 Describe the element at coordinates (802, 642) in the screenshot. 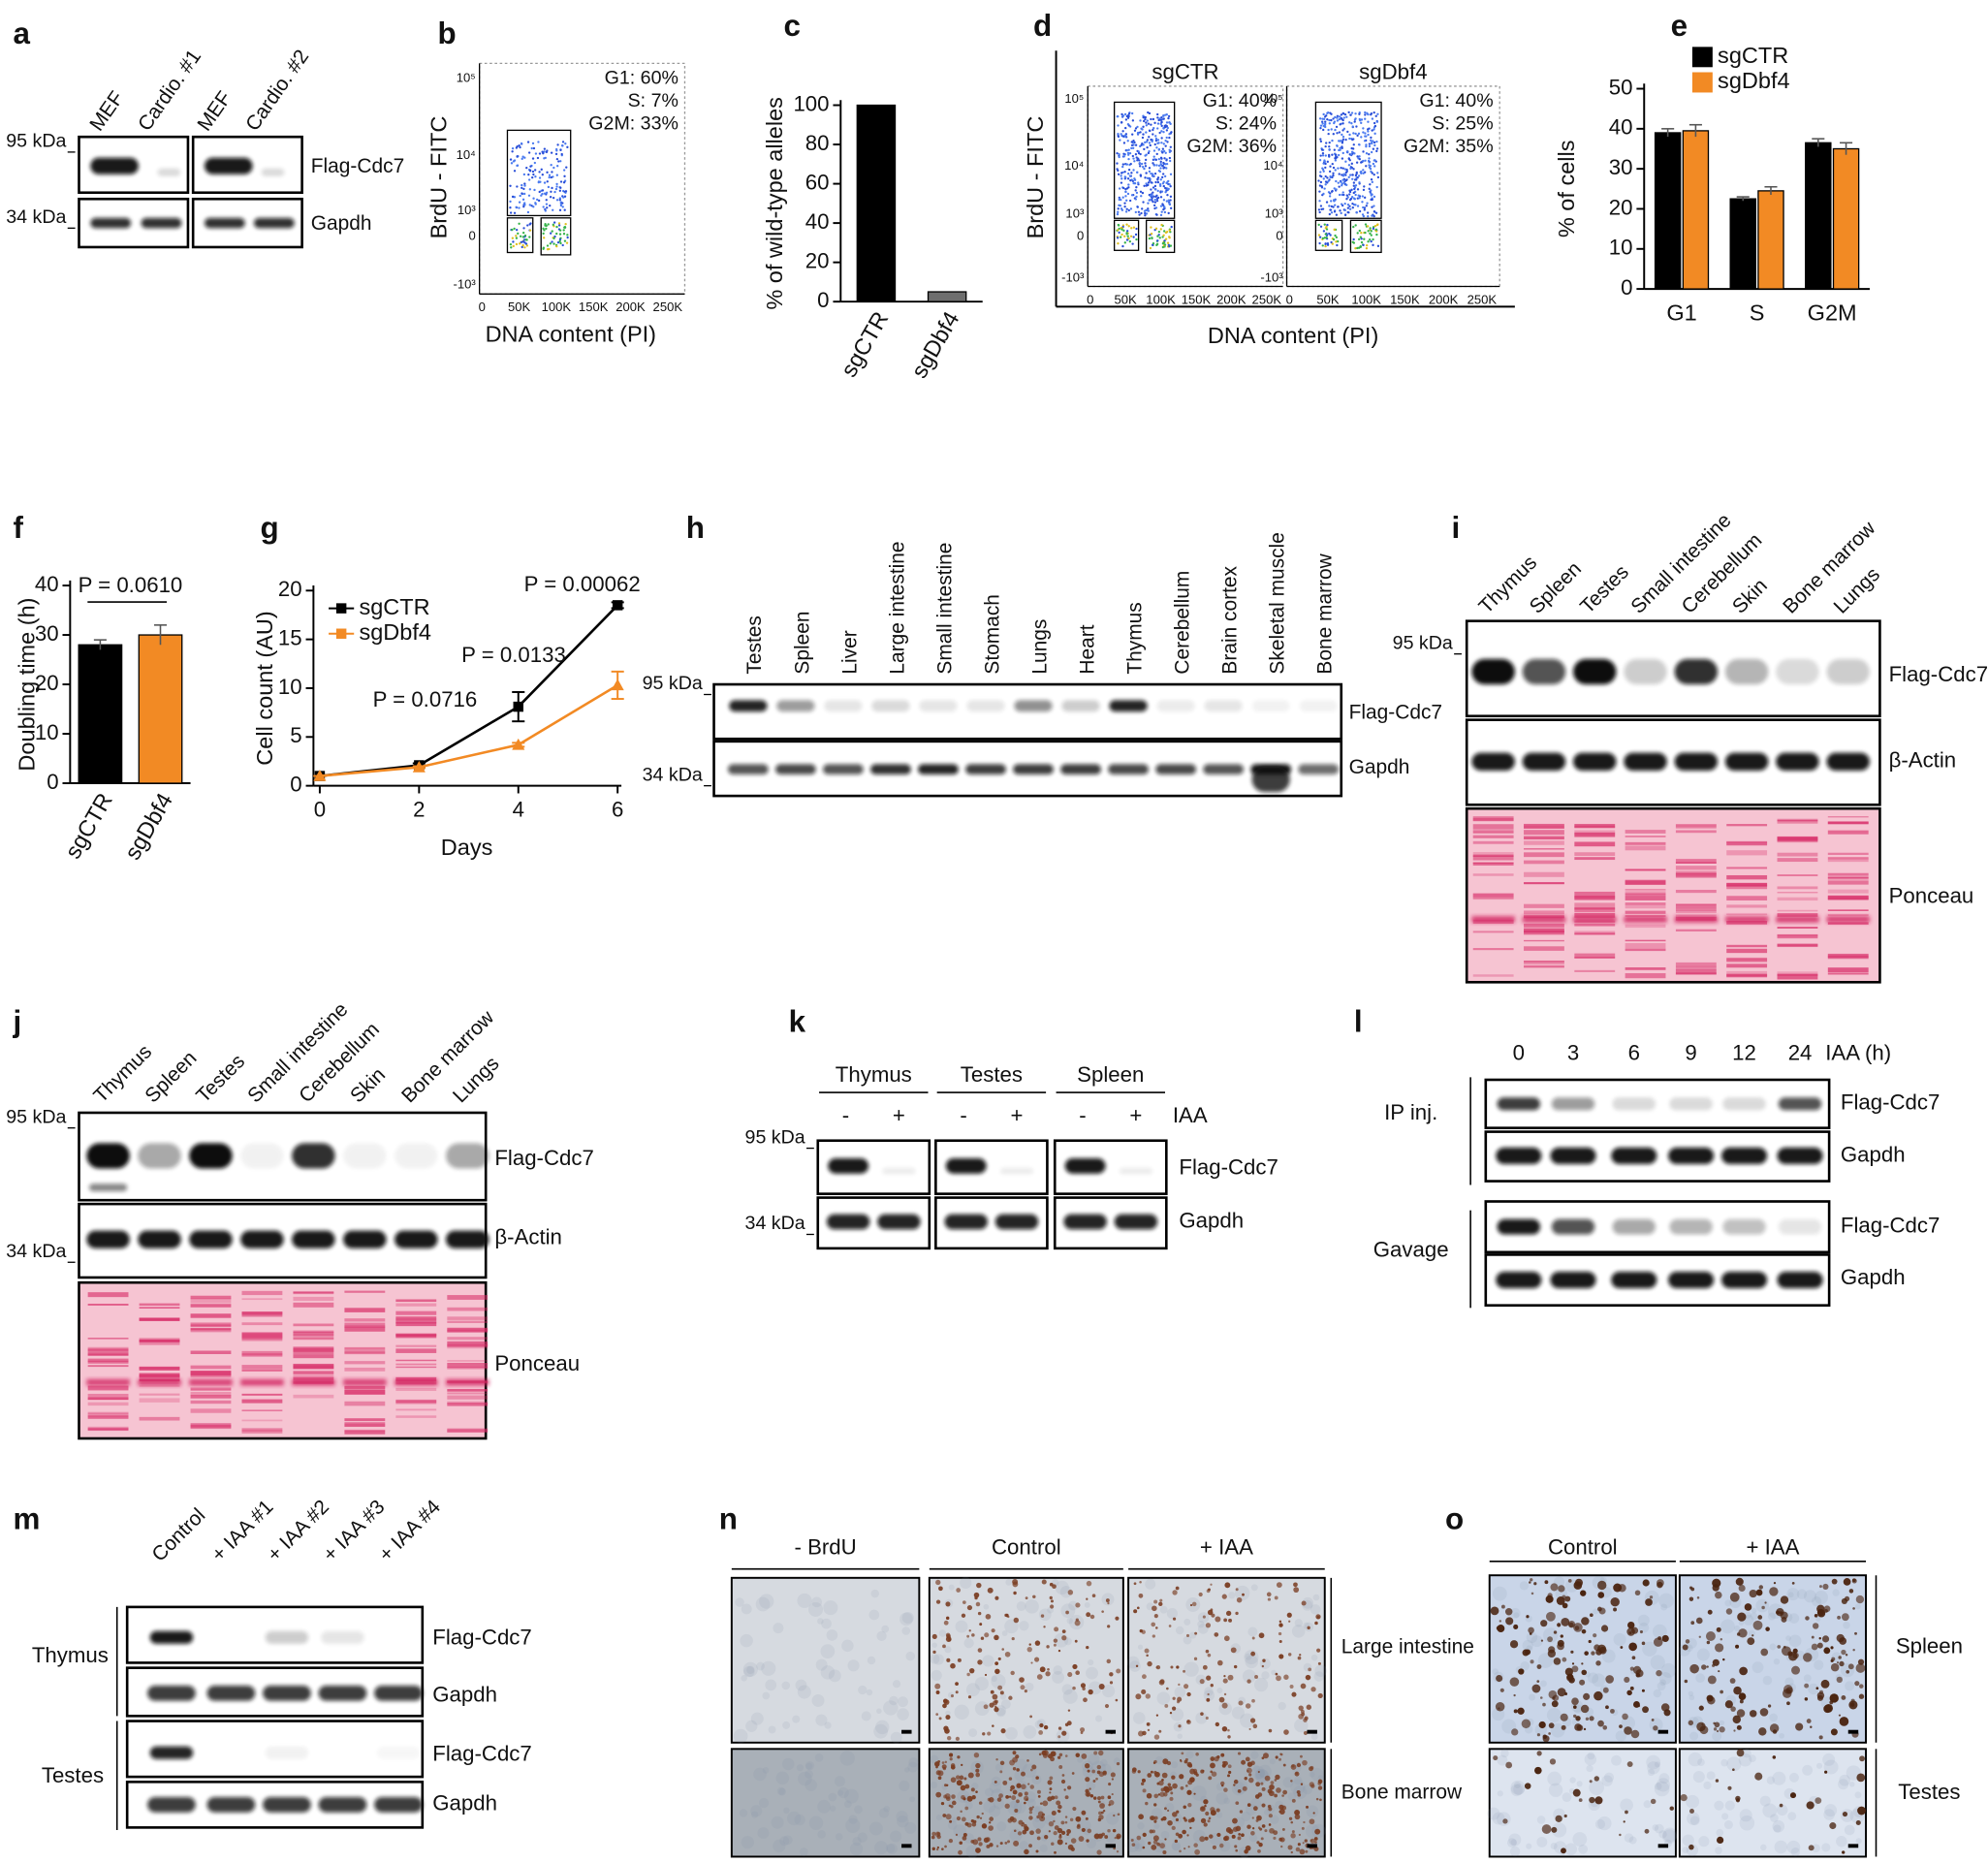

I see `lane-label: Spleen` at that location.